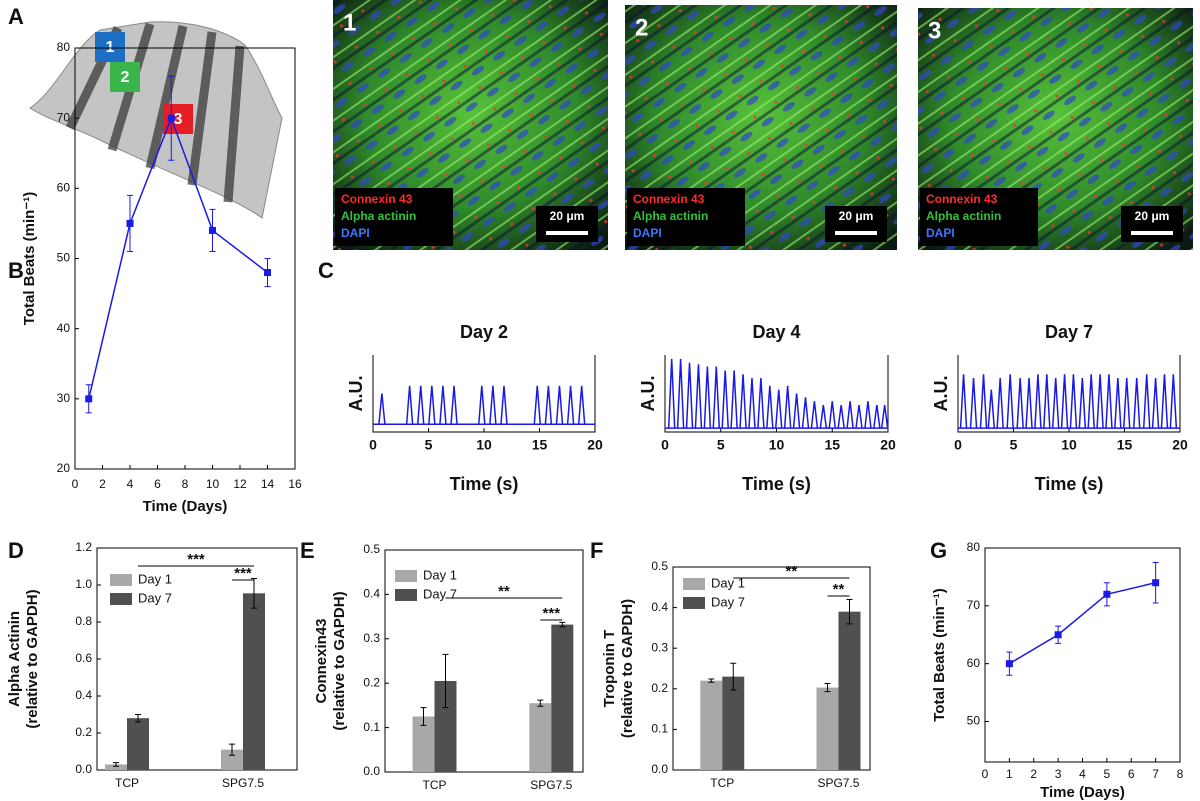  Describe the element at coordinates (776, 332) in the screenshot. I see `chart-title: Day 4` at that location.